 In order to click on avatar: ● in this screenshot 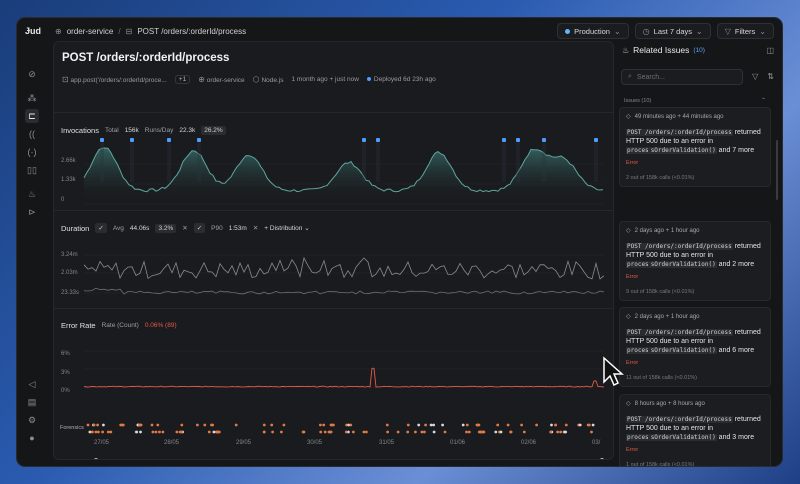, I will do `click(32, 438)`.